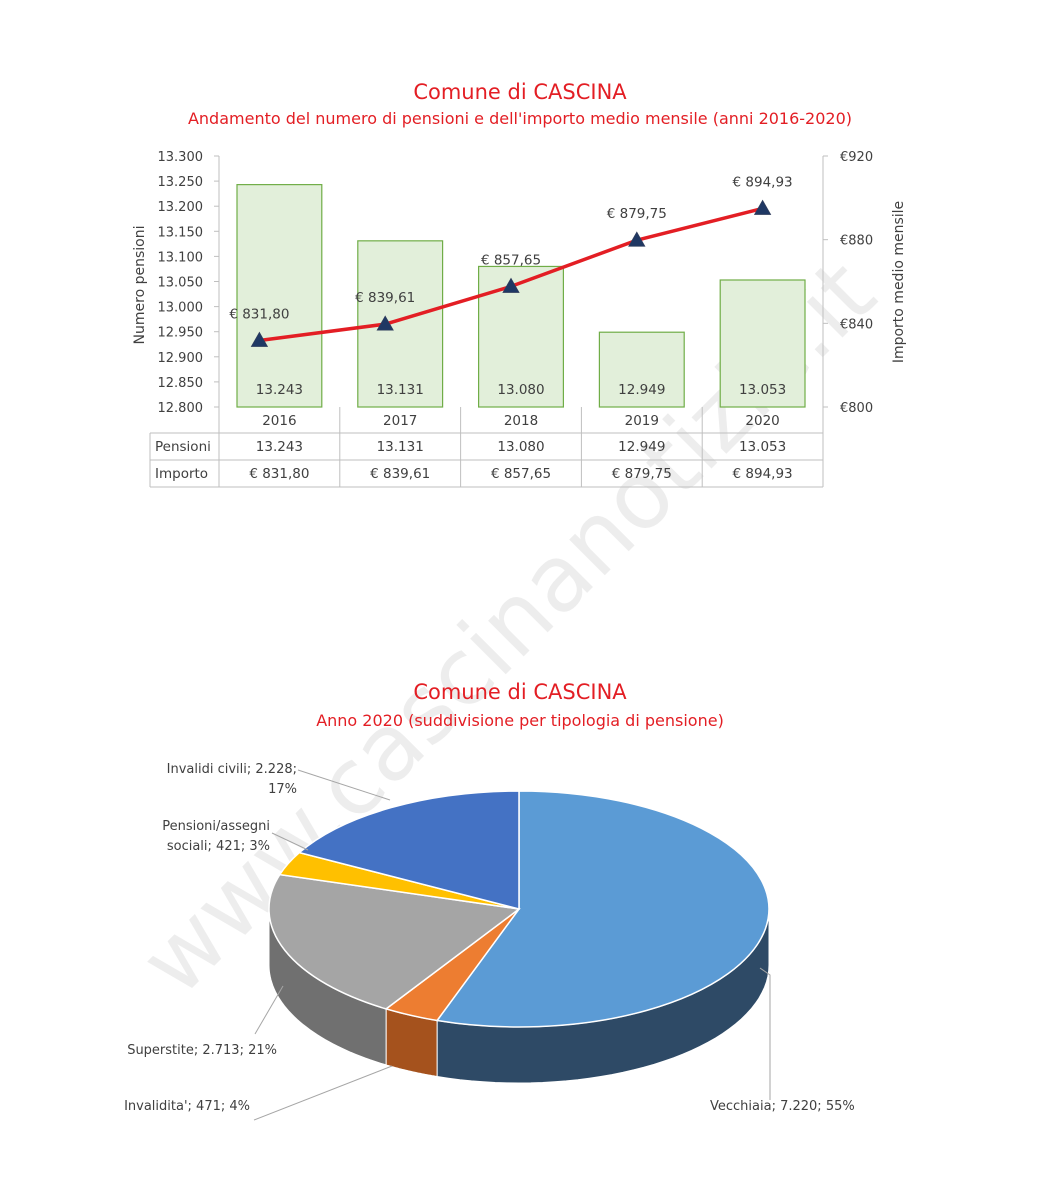 The image size is (1052, 1204). I want to click on y-tick-label: 13.000, so click(181, 308).